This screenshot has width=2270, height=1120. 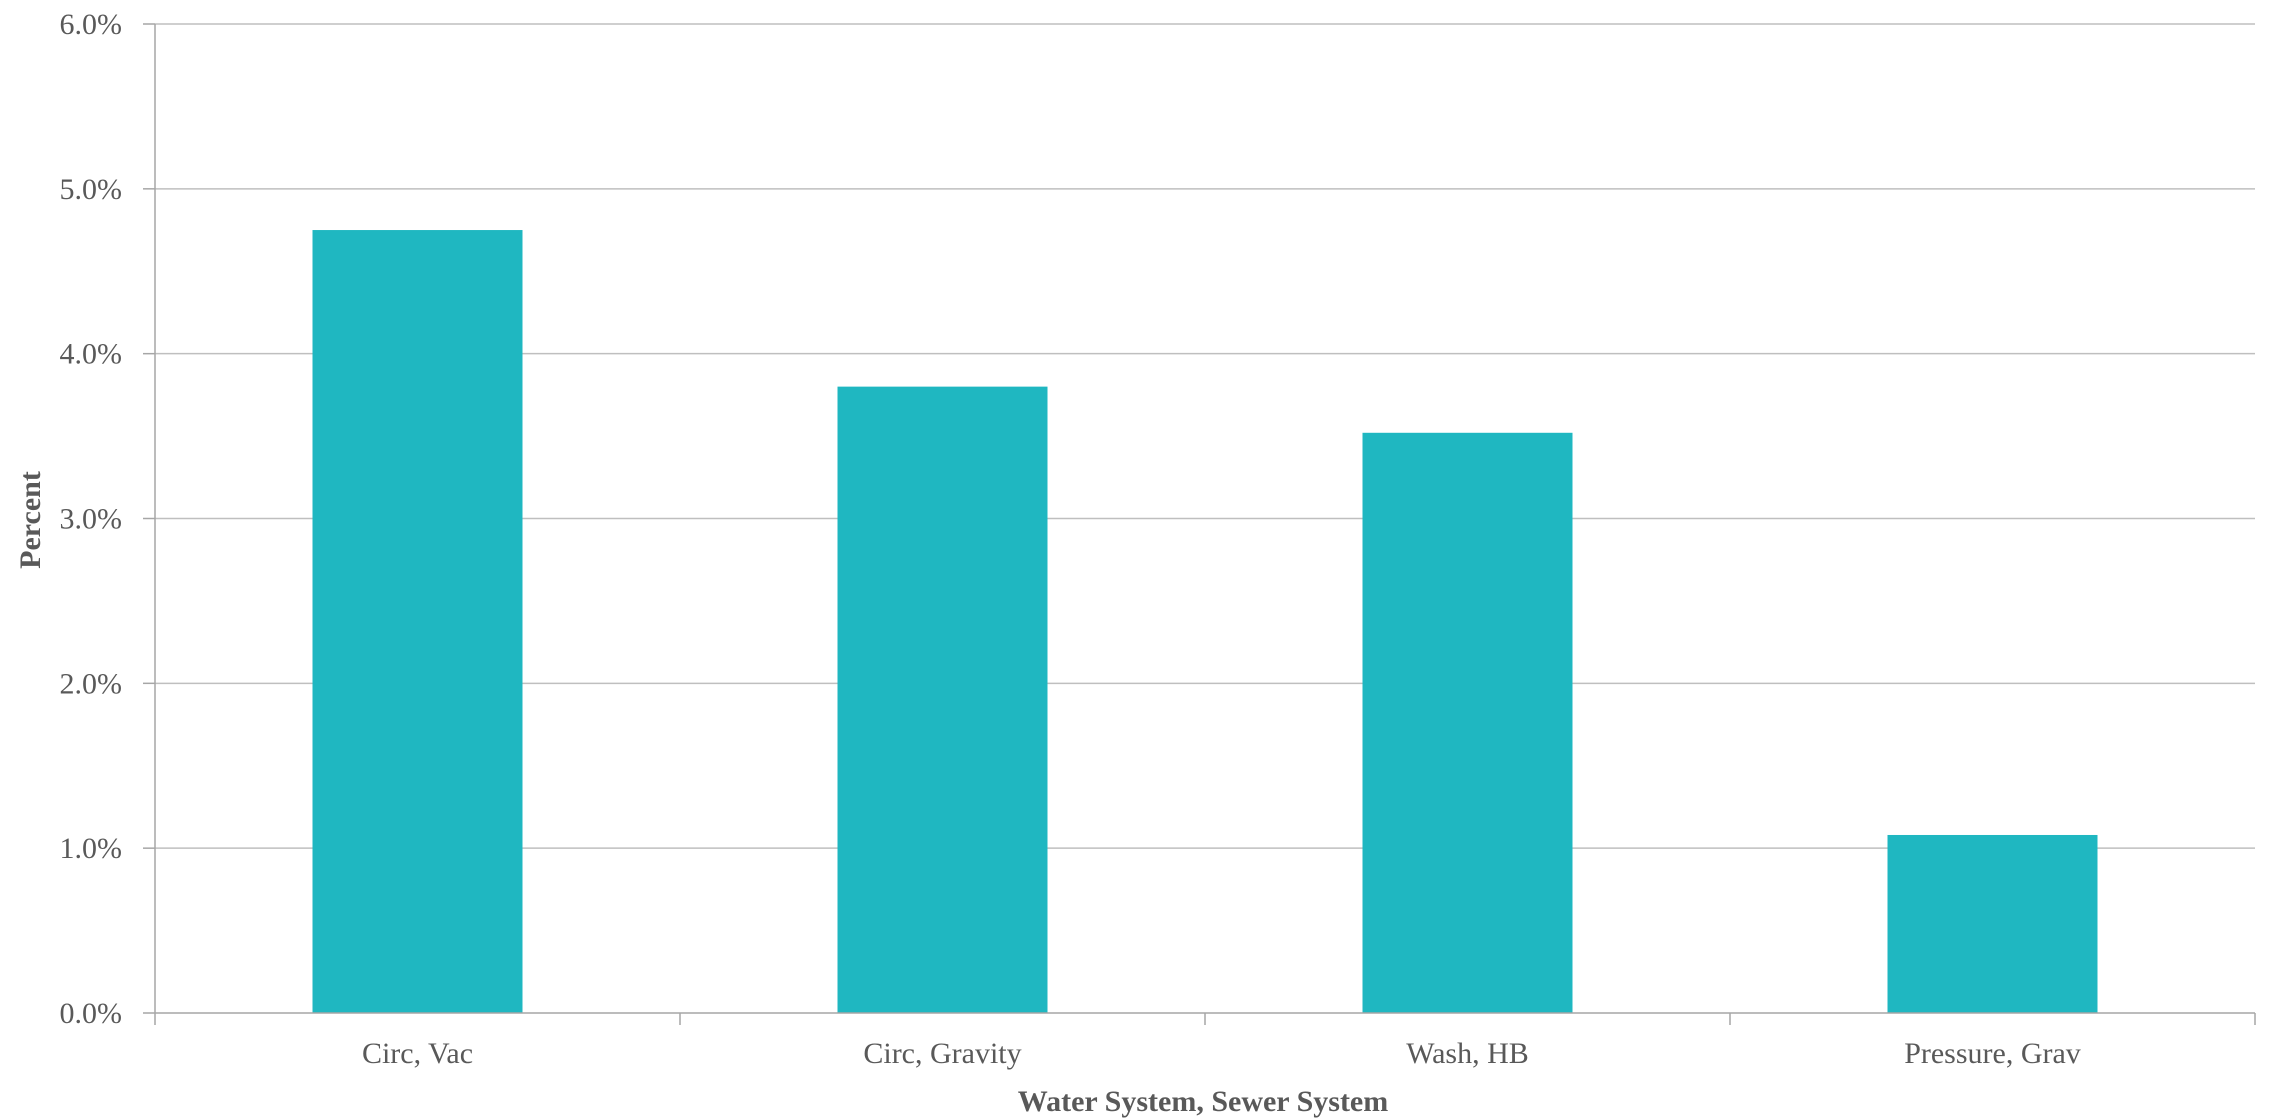 I want to click on y-tick-label: 6.0%, so click(x=91, y=24).